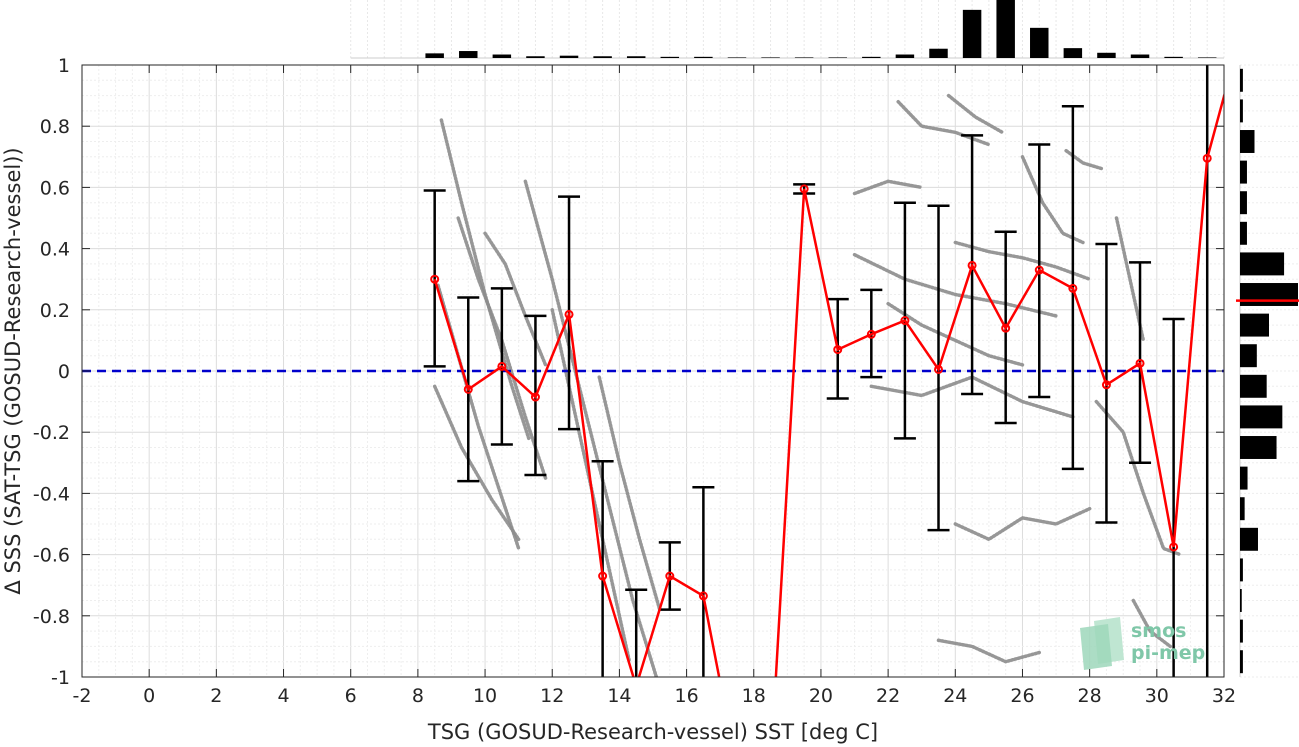 The image size is (1299, 747). Describe the element at coordinates (1224, 696) in the screenshot. I see `x-tick-label: 32` at that location.